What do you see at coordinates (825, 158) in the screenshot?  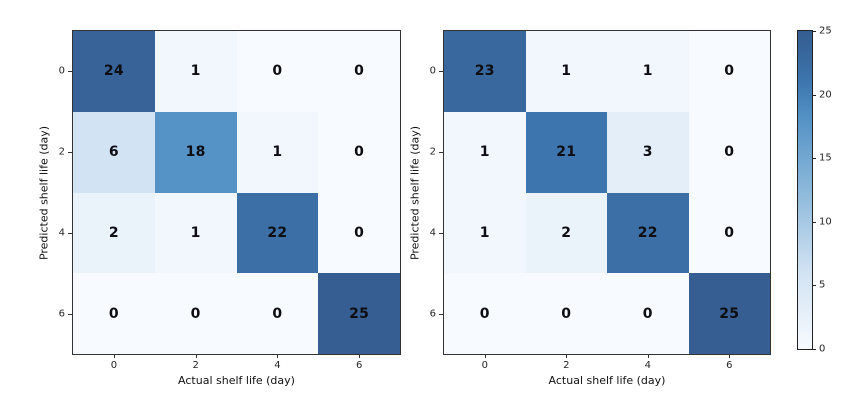 I see `colorbar-tick-label: 15` at bounding box center [825, 158].